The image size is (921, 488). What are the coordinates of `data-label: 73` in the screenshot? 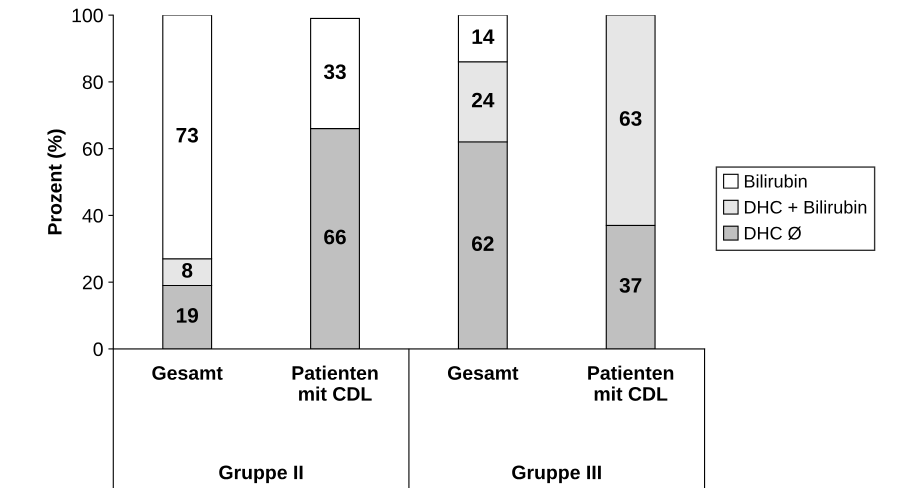 It's located at (187, 135).